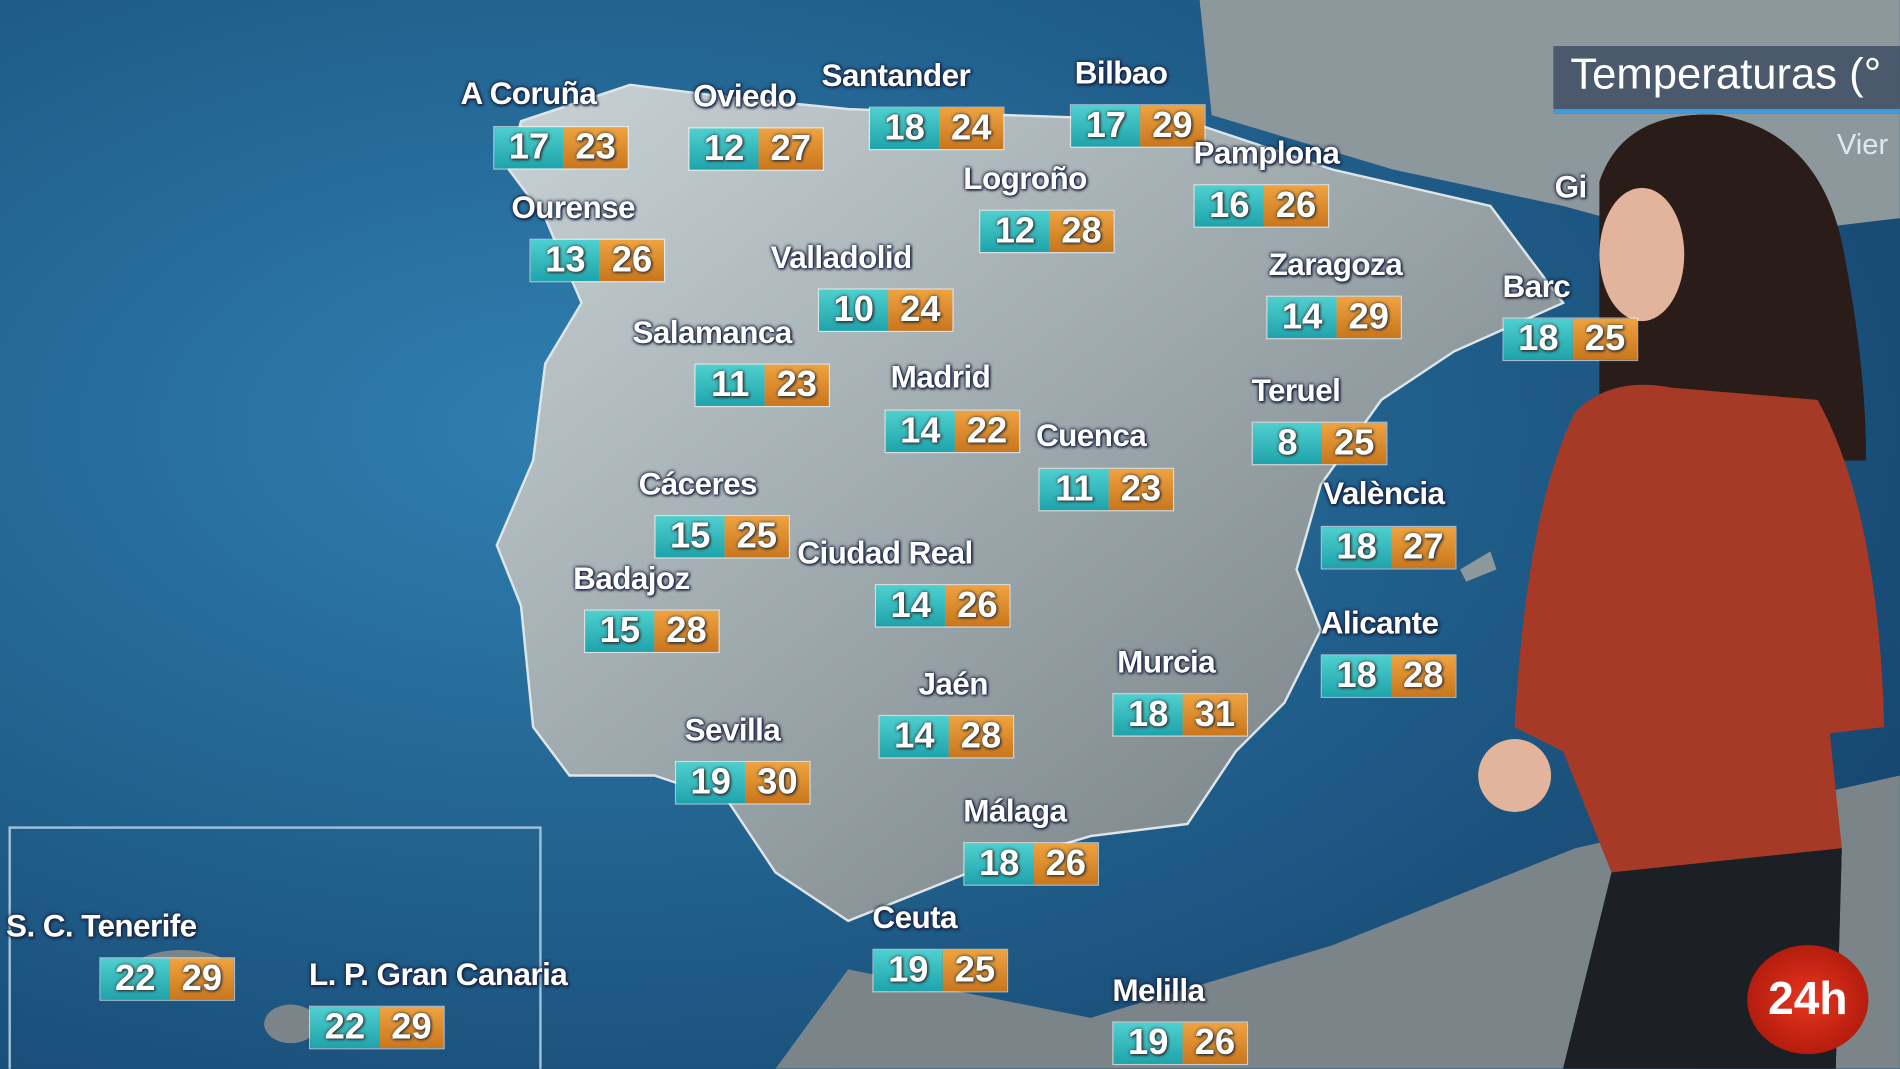 This screenshot has width=1900, height=1069. Describe the element at coordinates (1287, 443) in the screenshot. I see `min-temperature: 8` at that location.